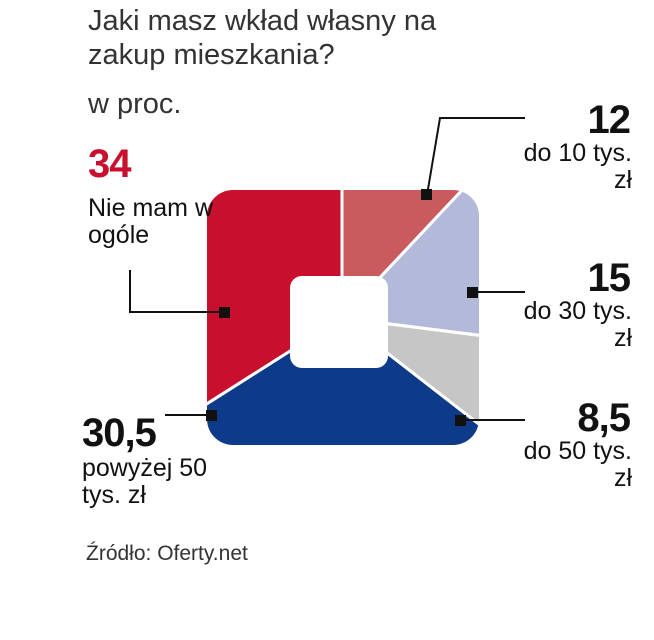 The width and height of the screenshot is (654, 640). What do you see at coordinates (609, 120) in the screenshot?
I see `value-label: 12` at bounding box center [609, 120].